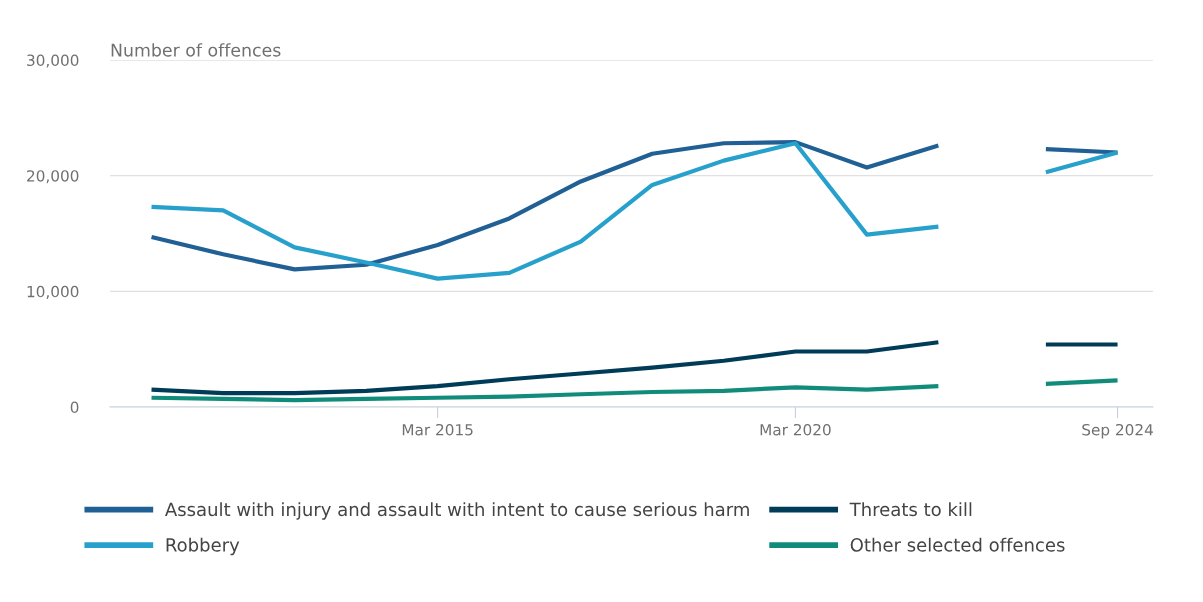  What do you see at coordinates (53, 177) in the screenshot?
I see `y-tick-label: 20,000` at bounding box center [53, 177].